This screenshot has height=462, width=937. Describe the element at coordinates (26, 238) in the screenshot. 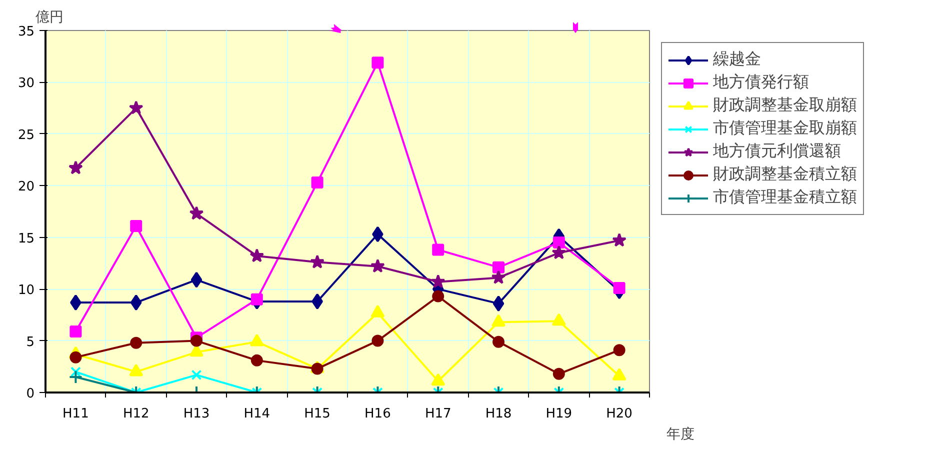

I see `y-tick-label: 15` at that location.